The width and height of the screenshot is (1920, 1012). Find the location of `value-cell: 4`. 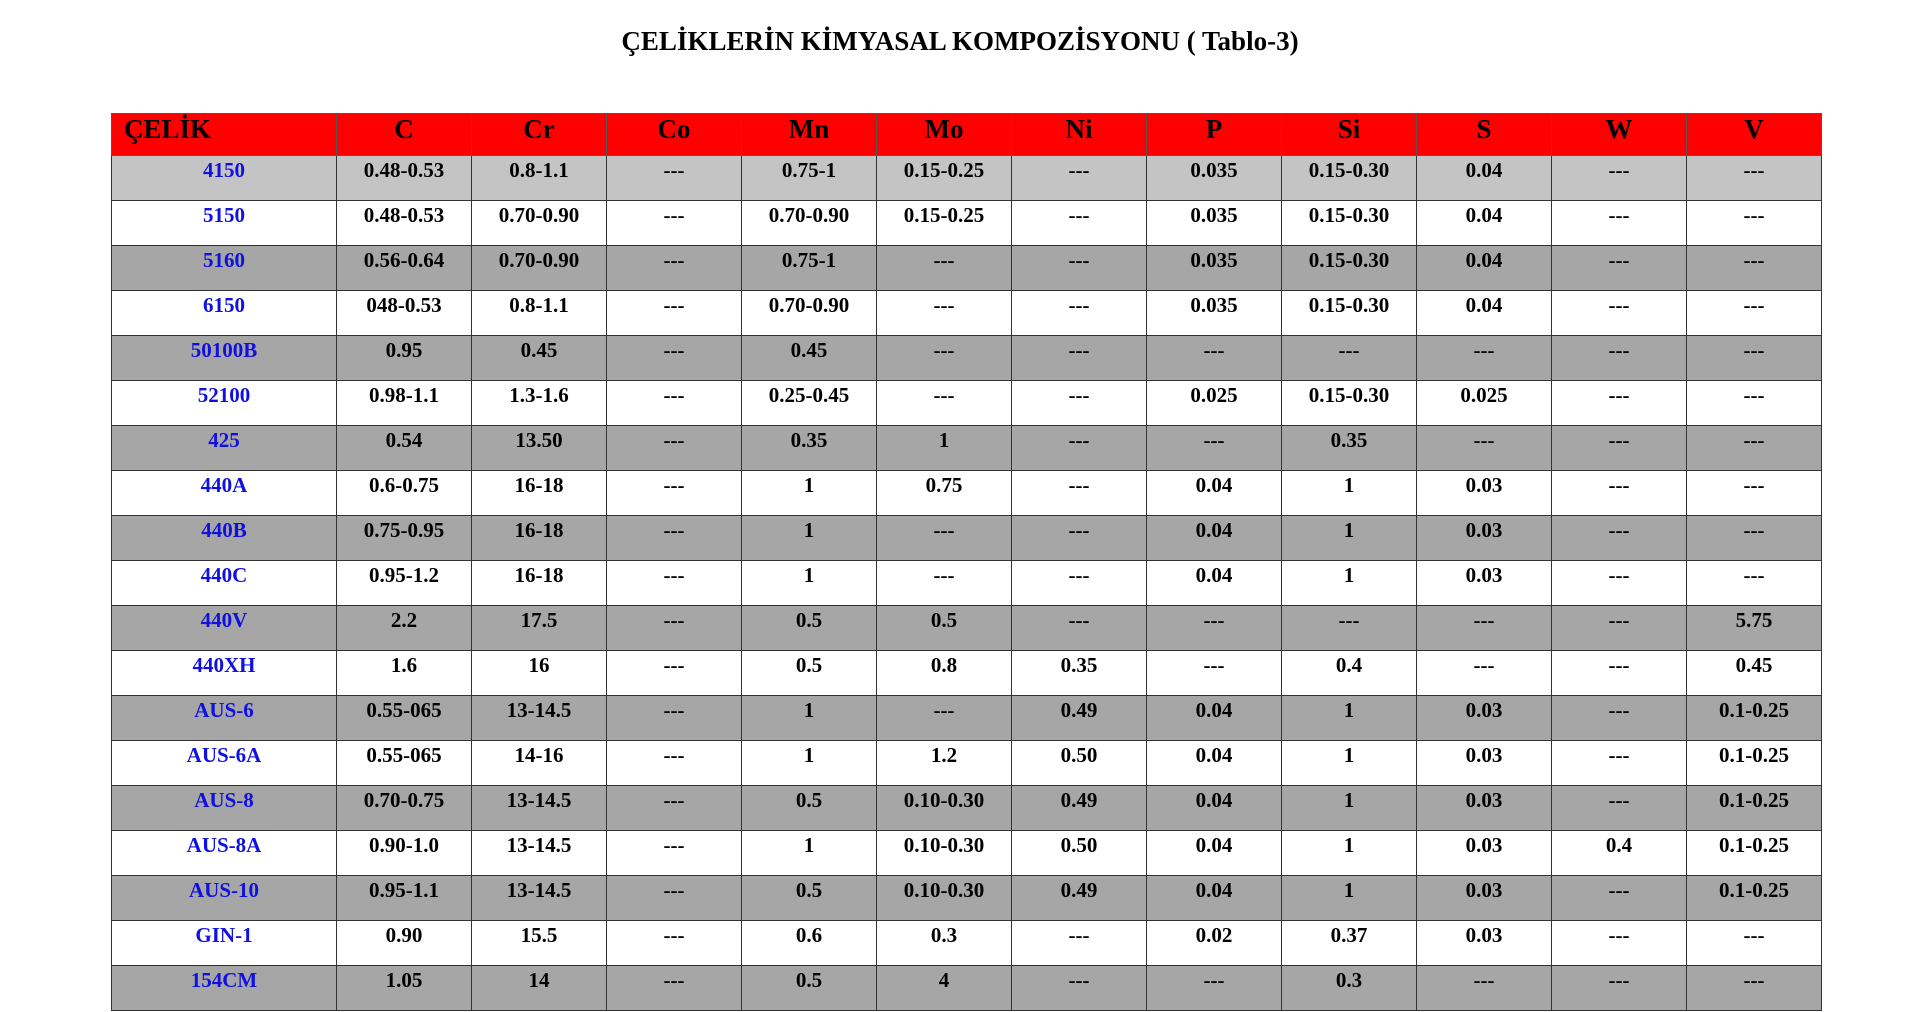

value-cell: 4 is located at coordinates (944, 988).